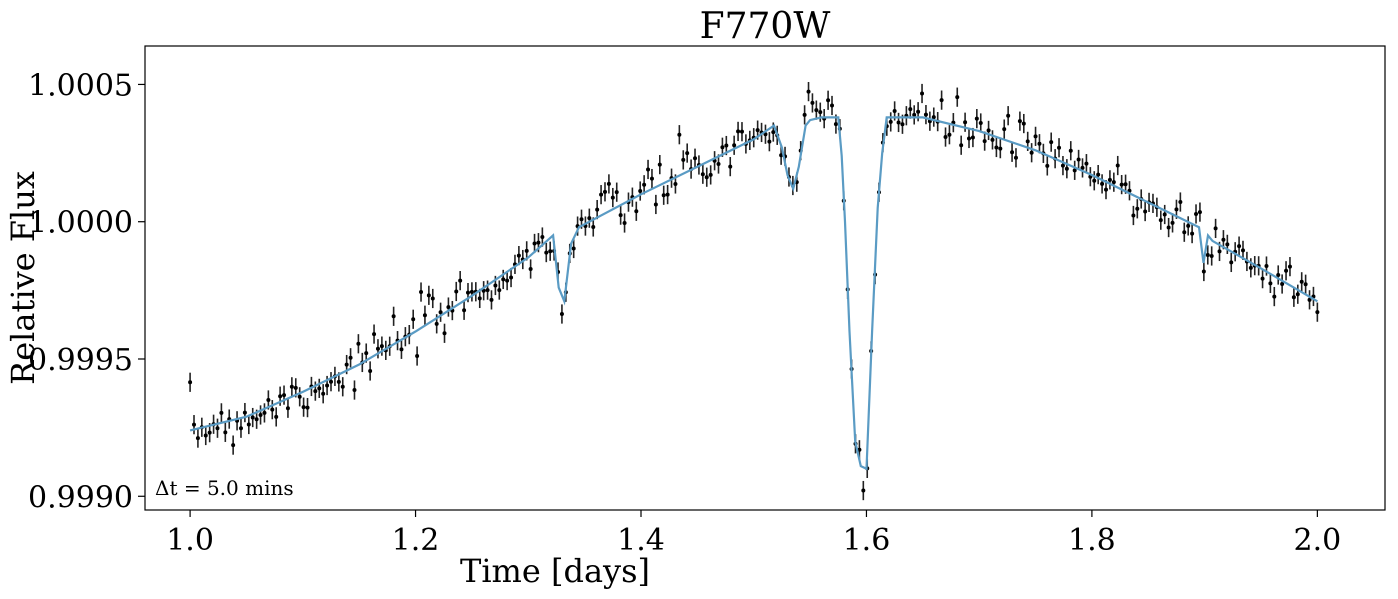 This screenshot has height=599, width=1398. Describe the element at coordinates (1092, 540) in the screenshot. I see `x-tick-label: 1.8` at that location.